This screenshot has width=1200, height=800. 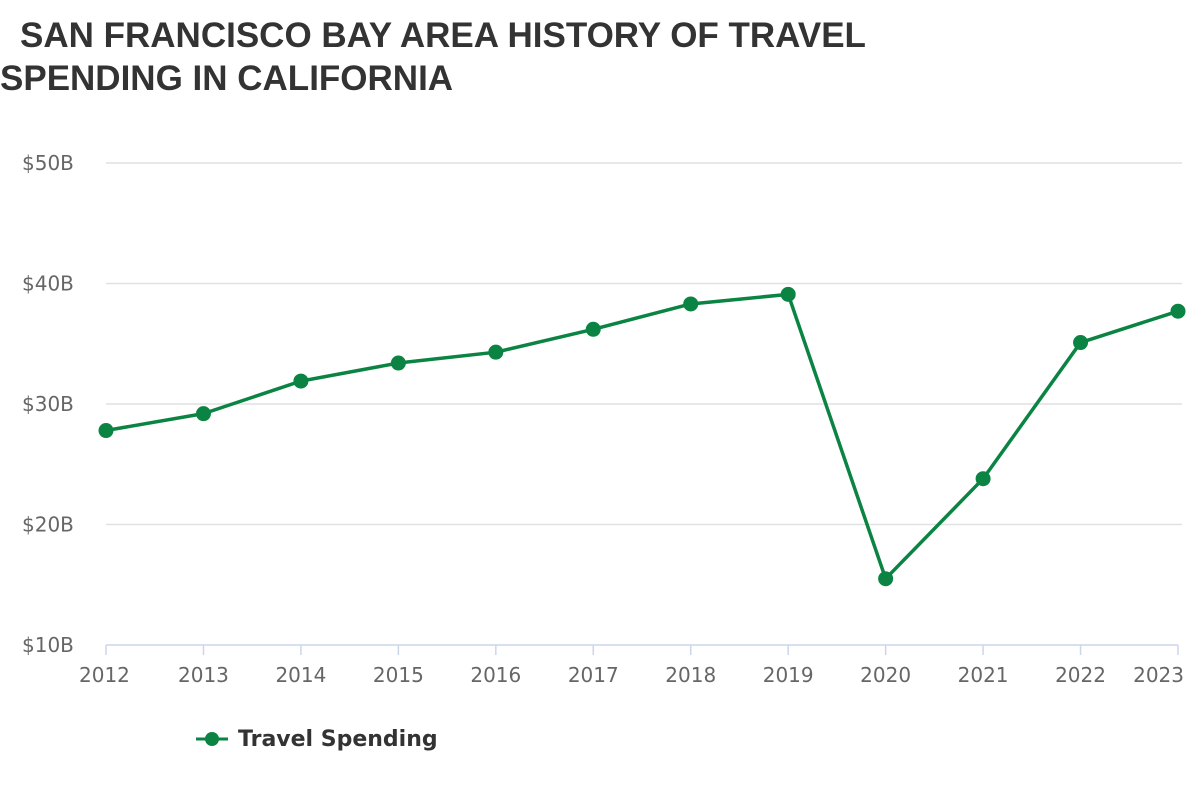 What do you see at coordinates (338, 739) in the screenshot?
I see `legend-label-travel-spending: Travel Spending` at bounding box center [338, 739].